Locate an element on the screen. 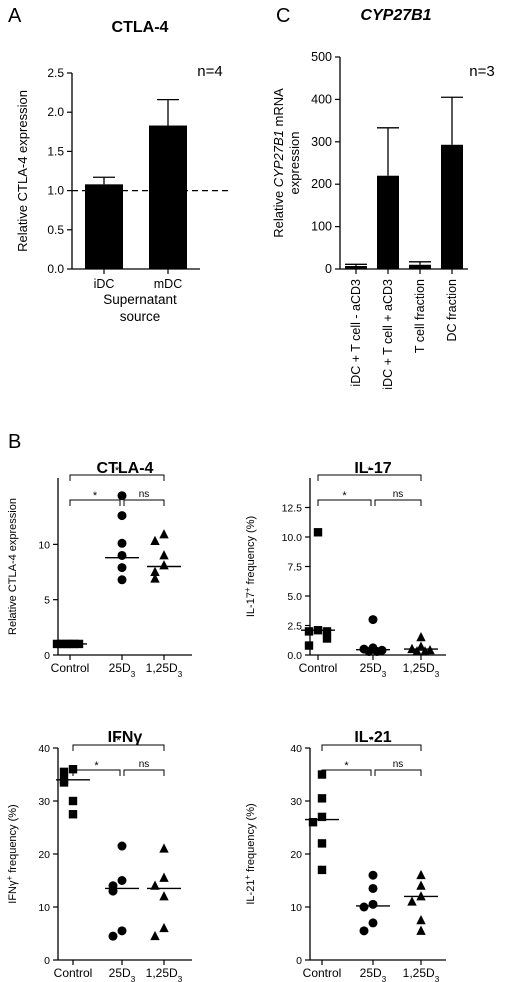  chart-b2-x-tick-label-part: Control is located at coordinates (318, 668).